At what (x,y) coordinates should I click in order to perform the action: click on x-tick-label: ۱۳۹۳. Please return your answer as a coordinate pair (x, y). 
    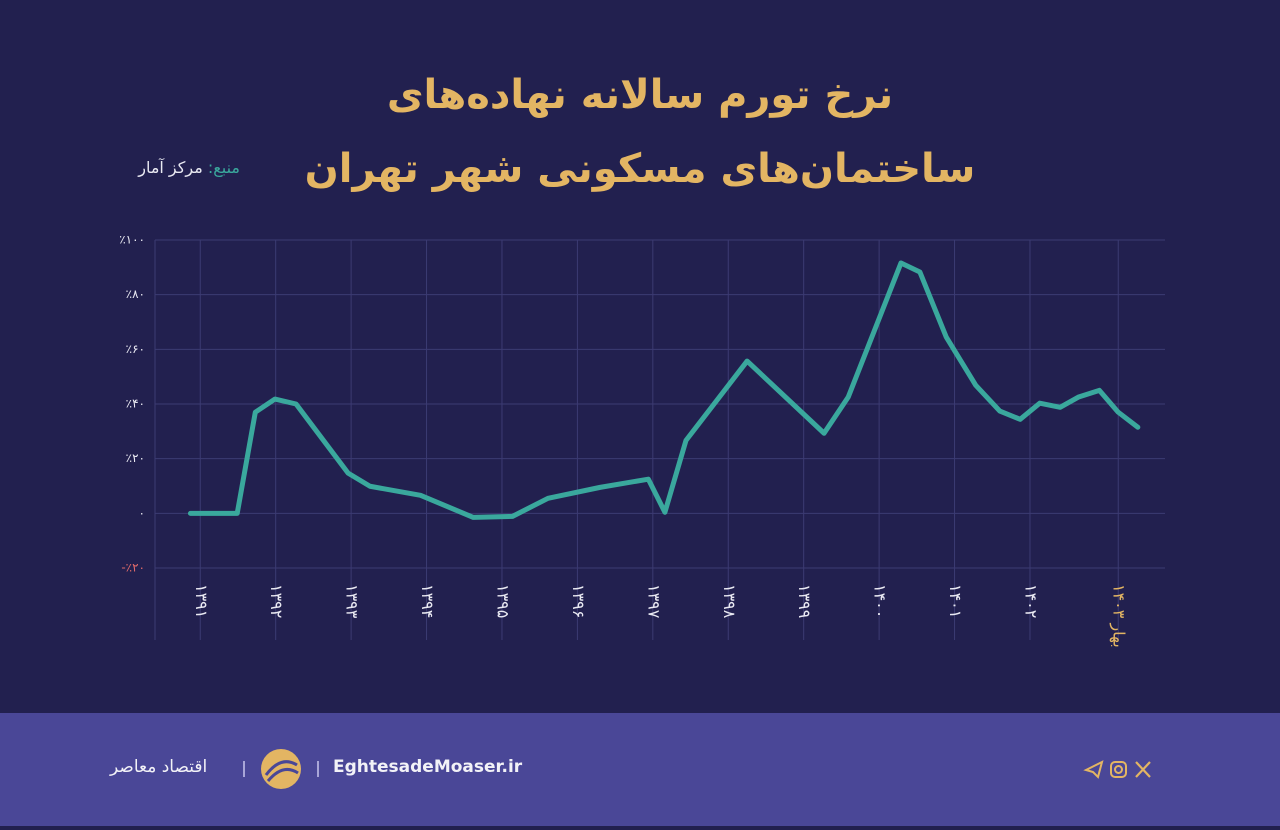
    Looking at the image, I should click on (352, 601).